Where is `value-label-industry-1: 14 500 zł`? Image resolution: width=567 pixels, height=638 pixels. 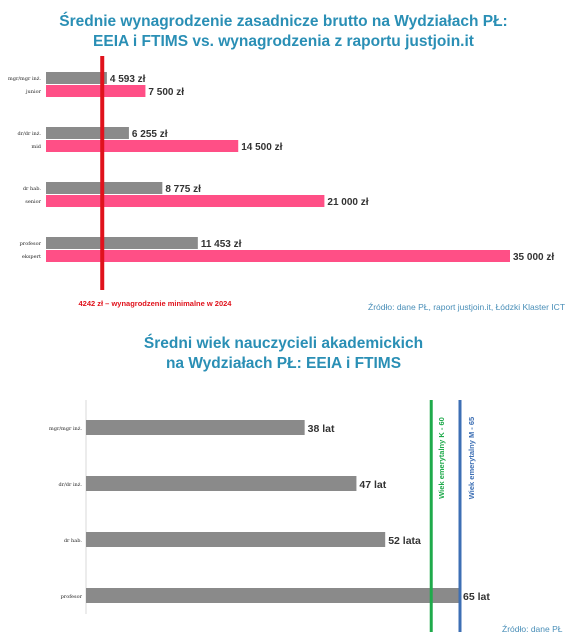
value-label-industry-1: 14 500 zł is located at coordinates (261, 147).